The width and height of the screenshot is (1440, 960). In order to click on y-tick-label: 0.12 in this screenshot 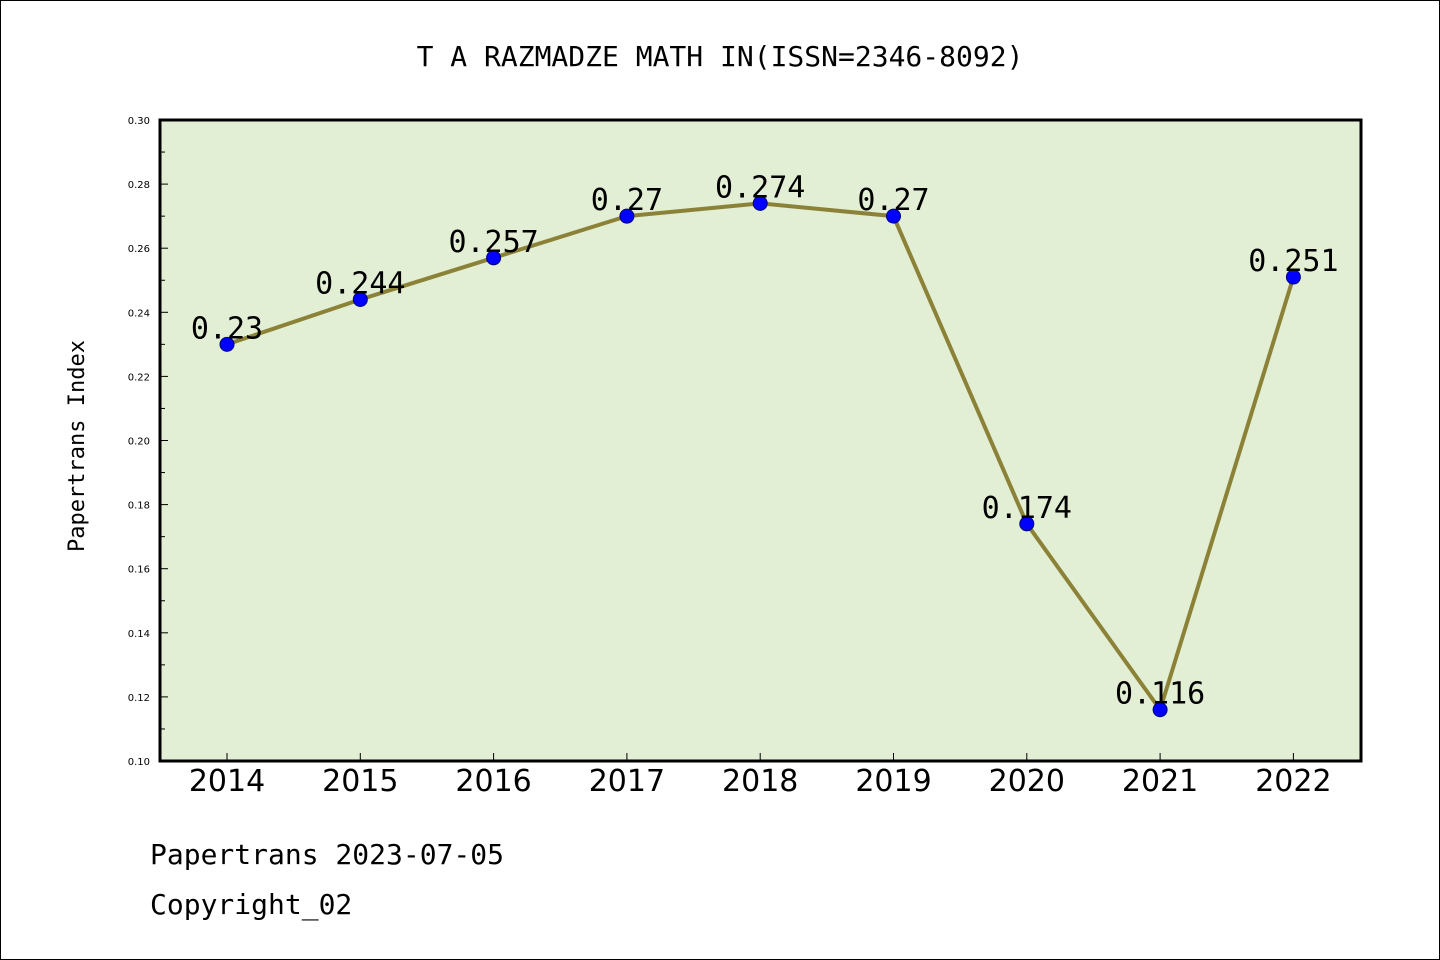, I will do `click(139, 698)`.